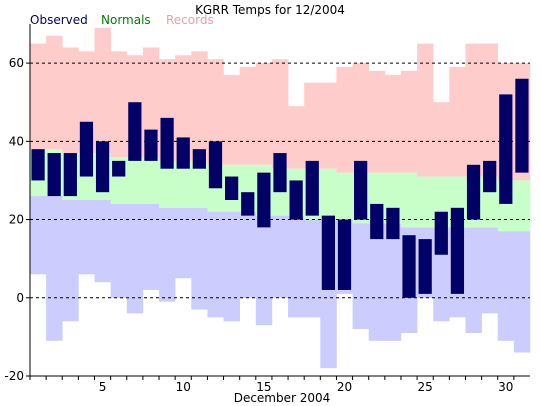  What do you see at coordinates (14, 376) in the screenshot?
I see `y-tick-label: -20` at bounding box center [14, 376].